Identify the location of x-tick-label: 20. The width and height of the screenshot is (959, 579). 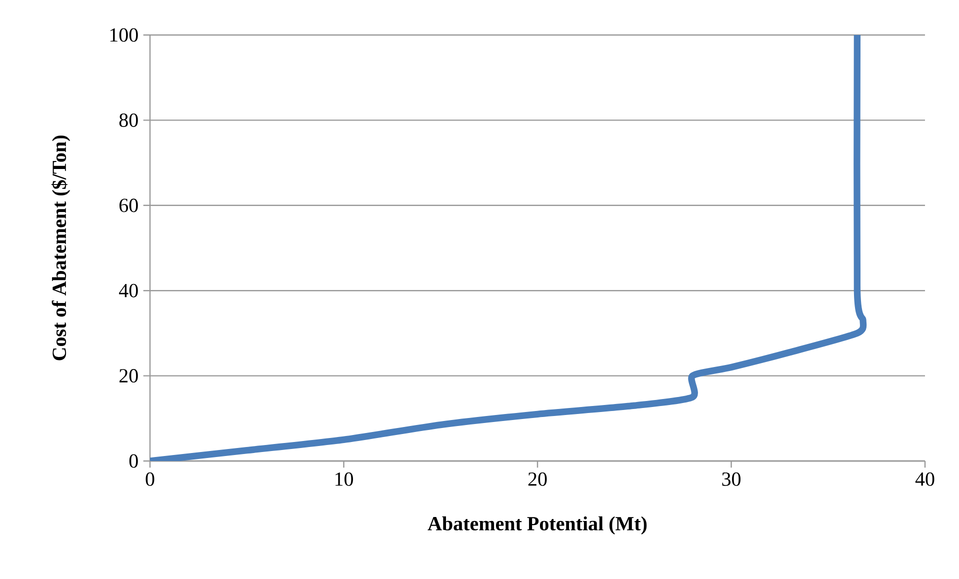
(537, 479).